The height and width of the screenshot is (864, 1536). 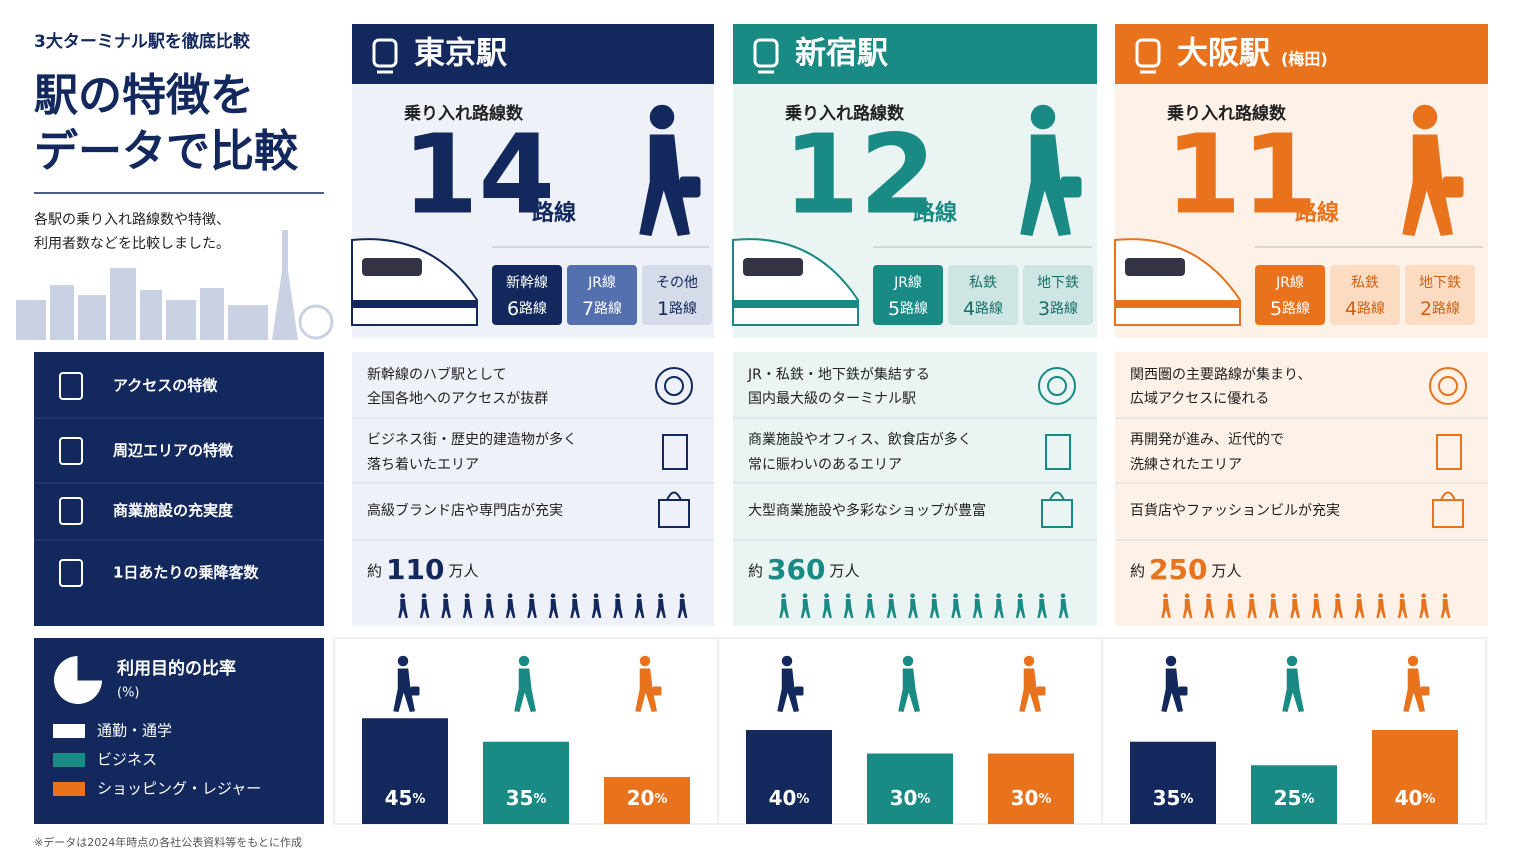 I want to click on breakdown-count: 4, so click(x=1351, y=309).